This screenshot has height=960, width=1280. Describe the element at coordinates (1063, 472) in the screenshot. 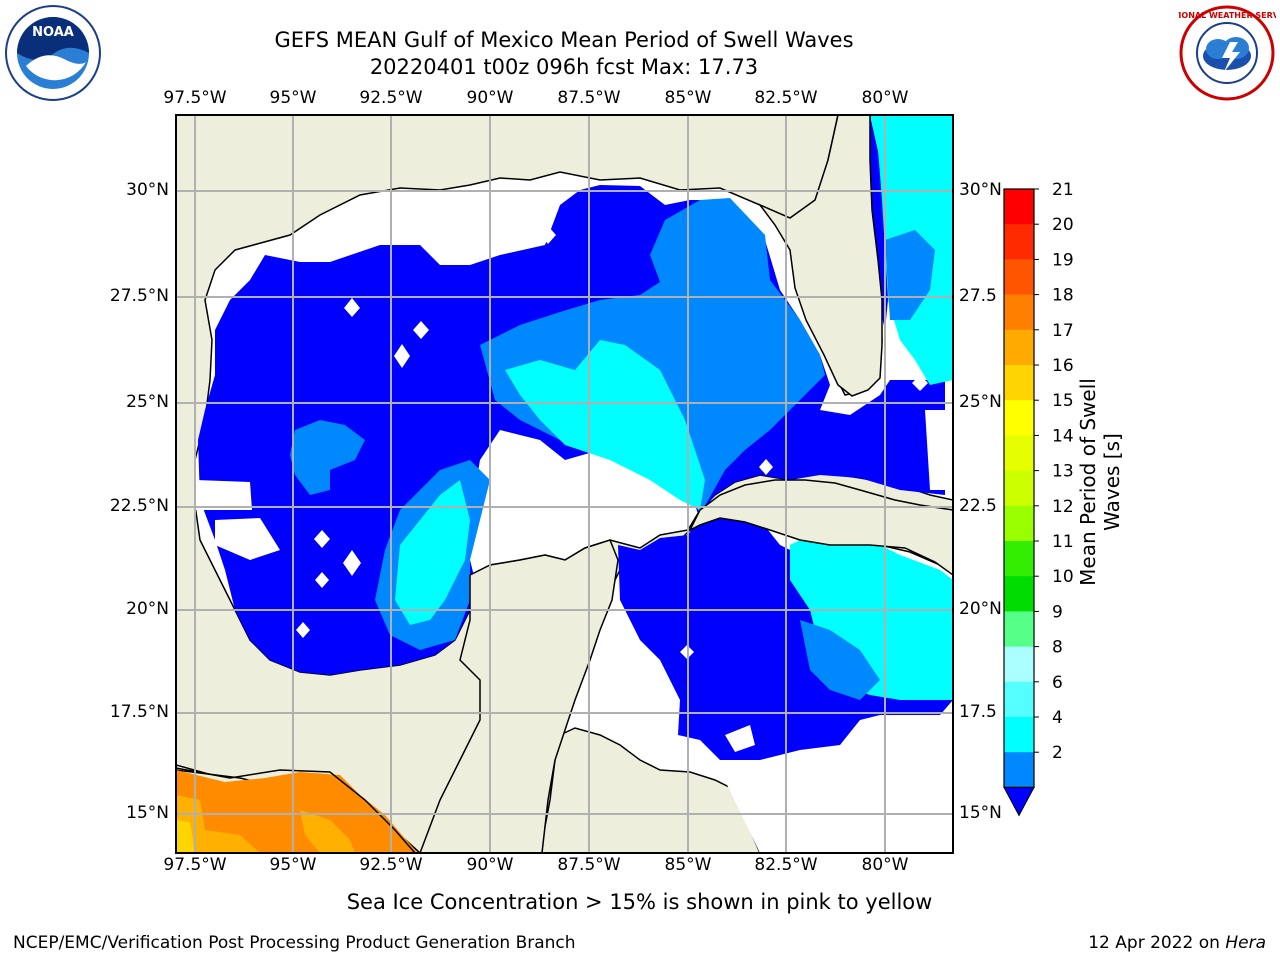

I see `colorbar-tick-label: 13` at that location.